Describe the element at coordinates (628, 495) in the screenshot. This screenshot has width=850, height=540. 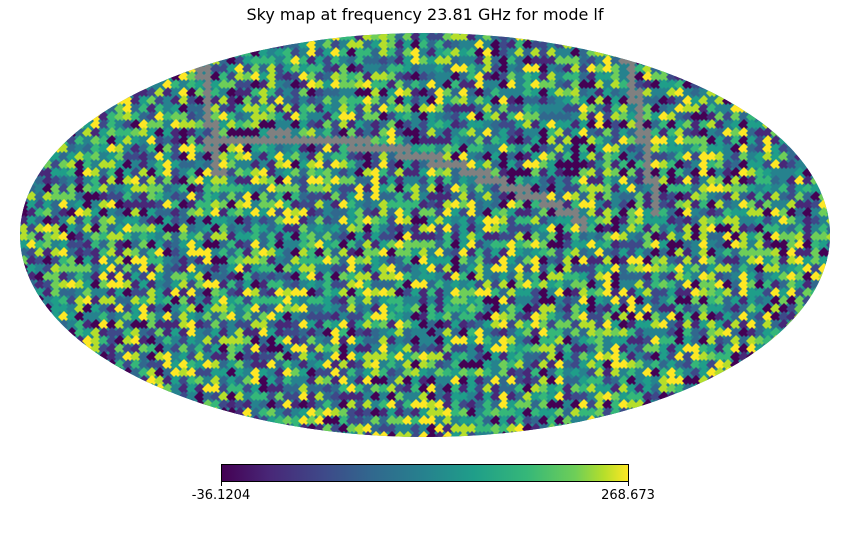
I see `colorbar-max-label: 268.673` at that location.